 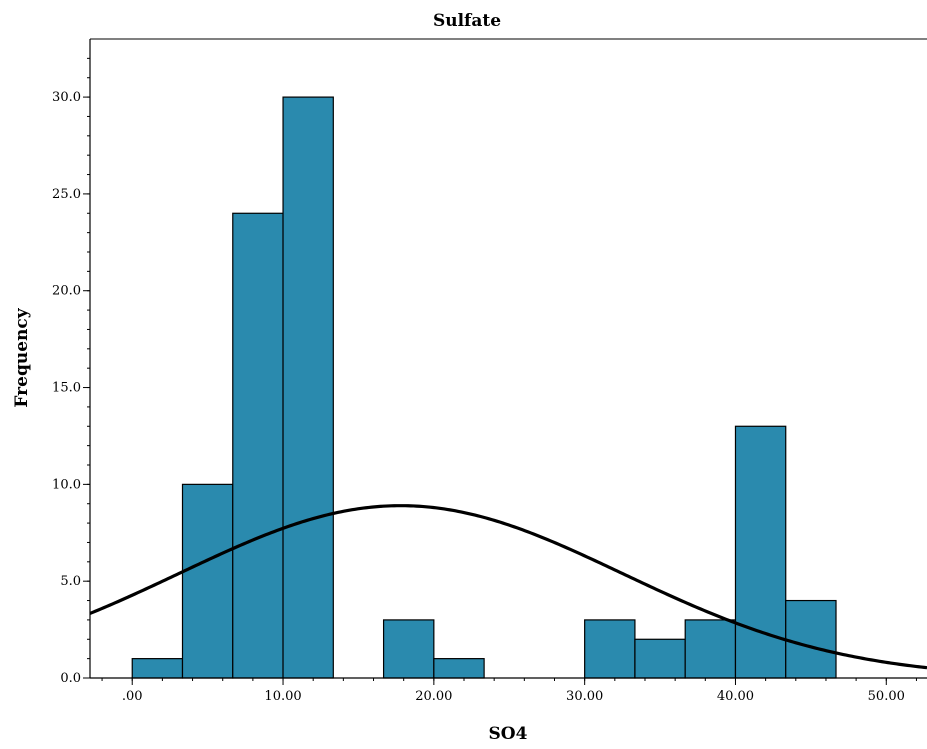 What do you see at coordinates (467, 21) in the screenshot?
I see `chart-title: Sulfate` at bounding box center [467, 21].